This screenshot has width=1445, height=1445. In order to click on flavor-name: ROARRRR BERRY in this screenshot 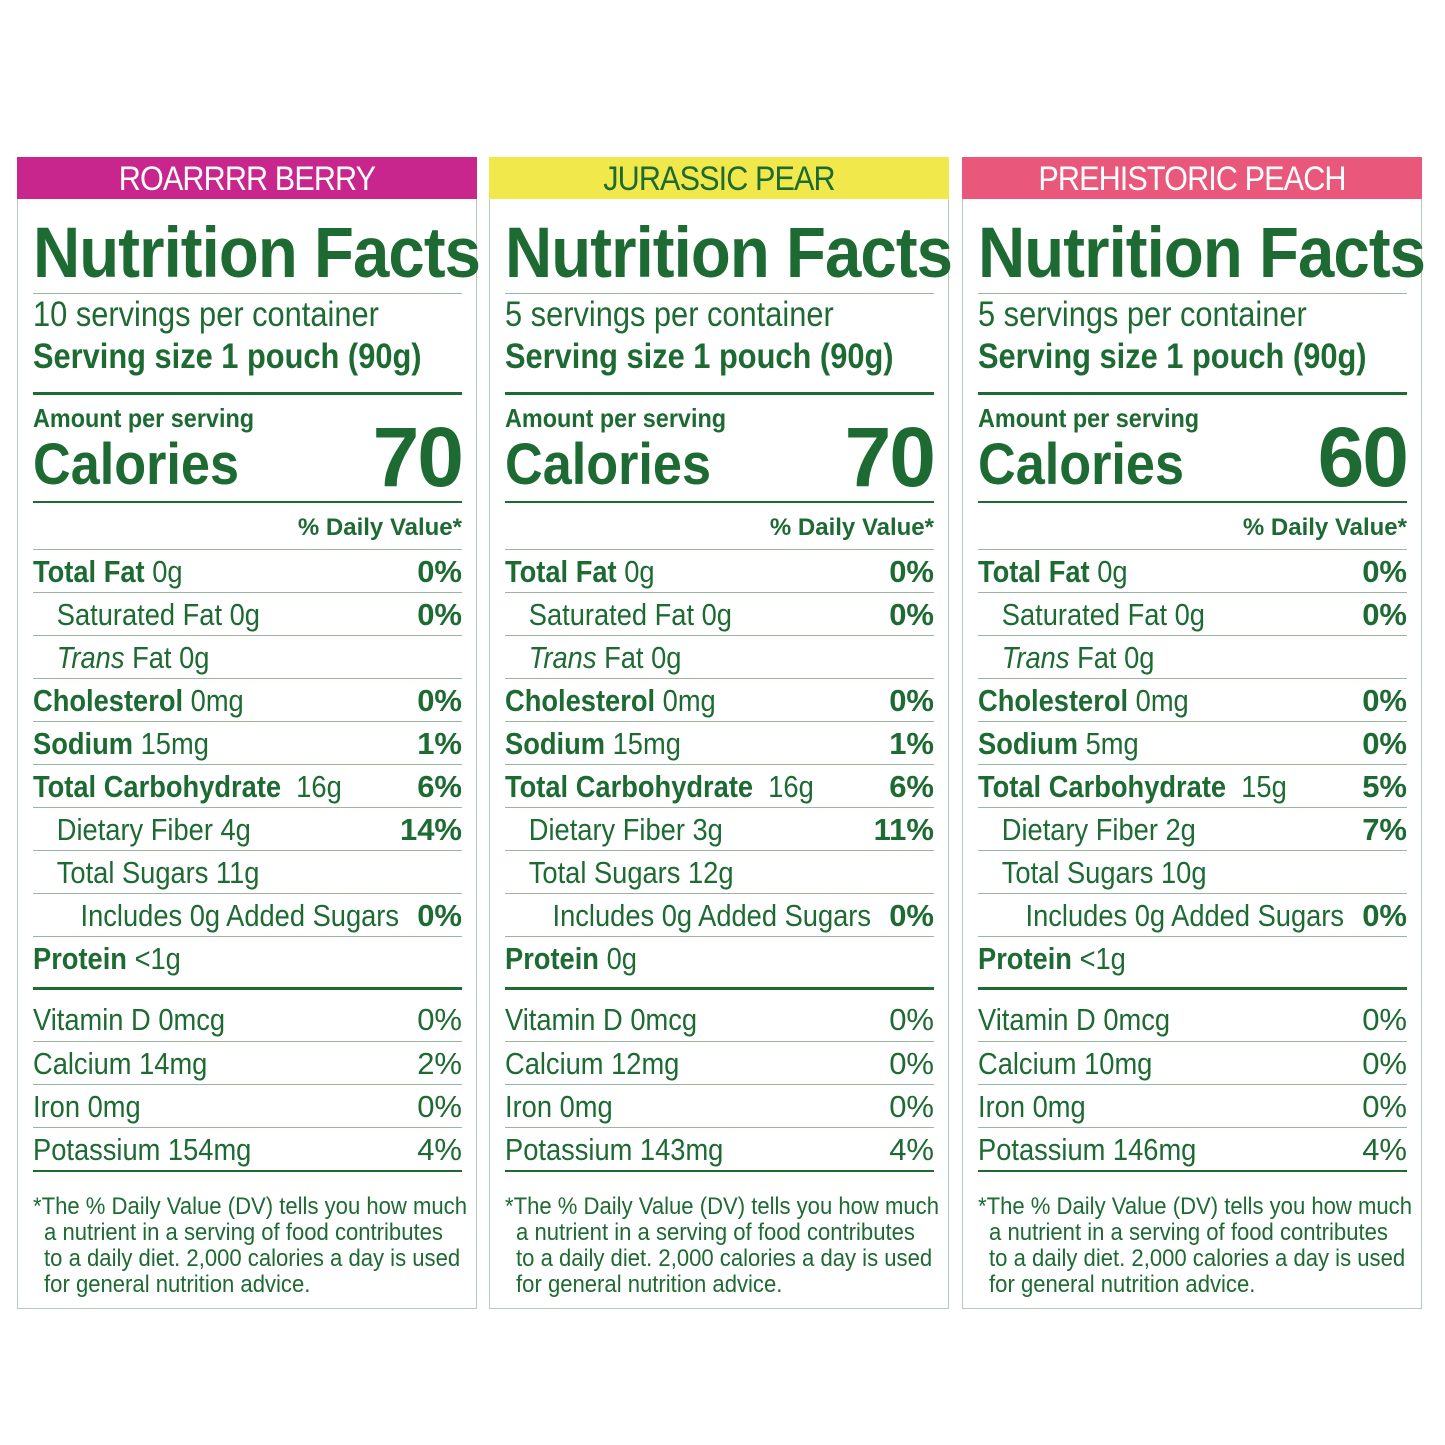, I will do `click(247, 179)`.